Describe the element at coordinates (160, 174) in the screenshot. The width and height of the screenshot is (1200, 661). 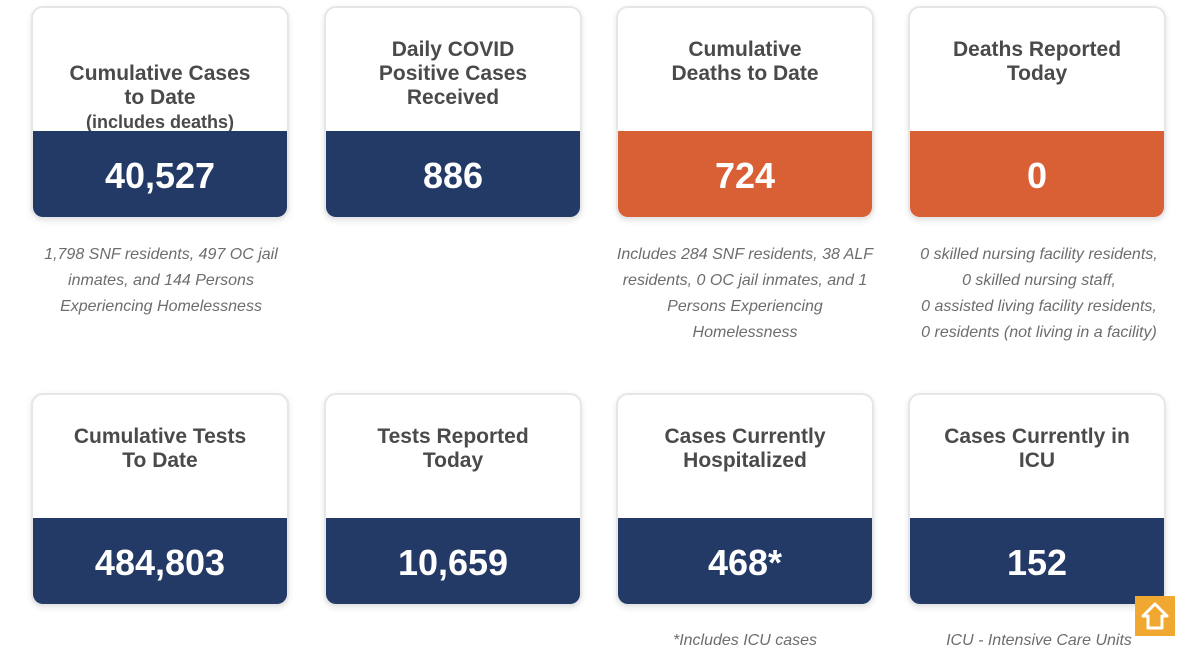
I see `card-value: 40,527` at that location.